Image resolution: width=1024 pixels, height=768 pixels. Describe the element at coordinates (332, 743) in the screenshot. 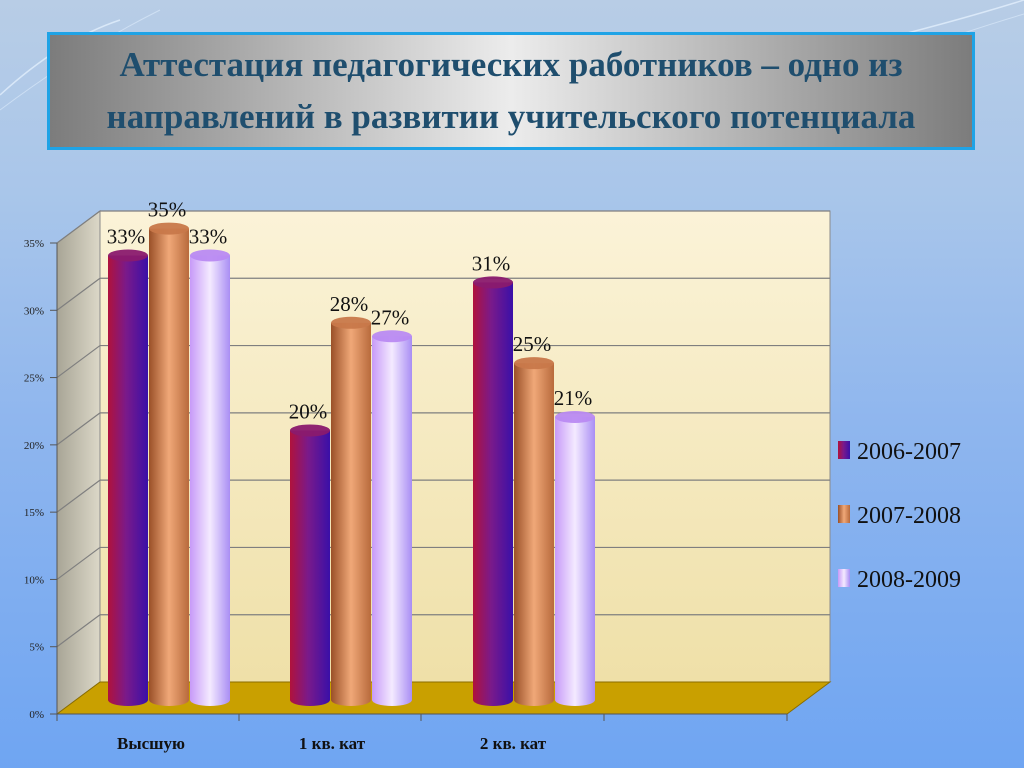

I see `x-category-label: 1 кв. кат` at that location.